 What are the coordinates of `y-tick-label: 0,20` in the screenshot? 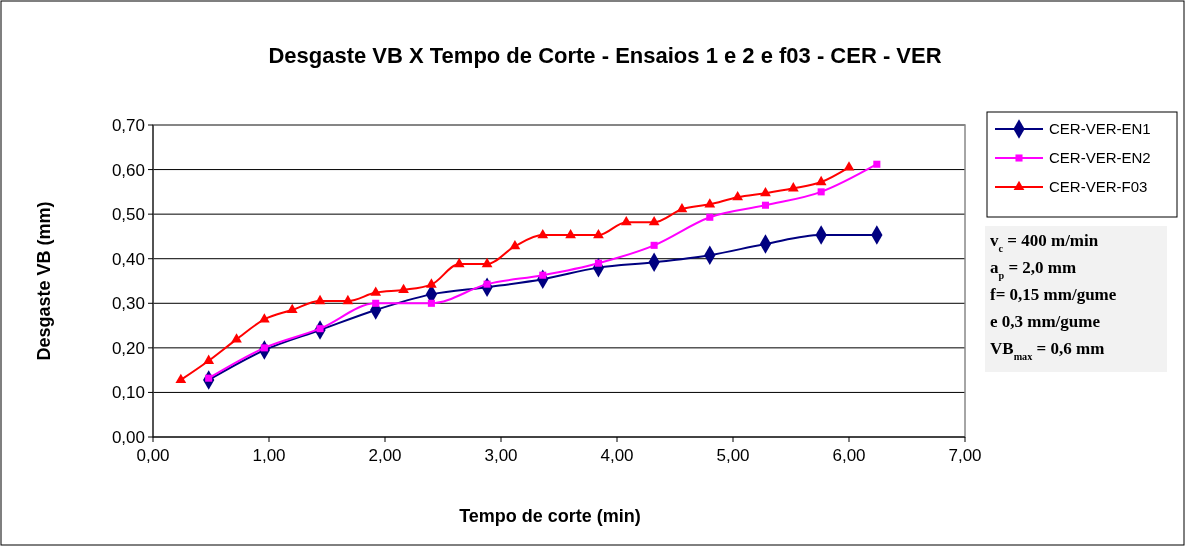 It's located at (128, 348).